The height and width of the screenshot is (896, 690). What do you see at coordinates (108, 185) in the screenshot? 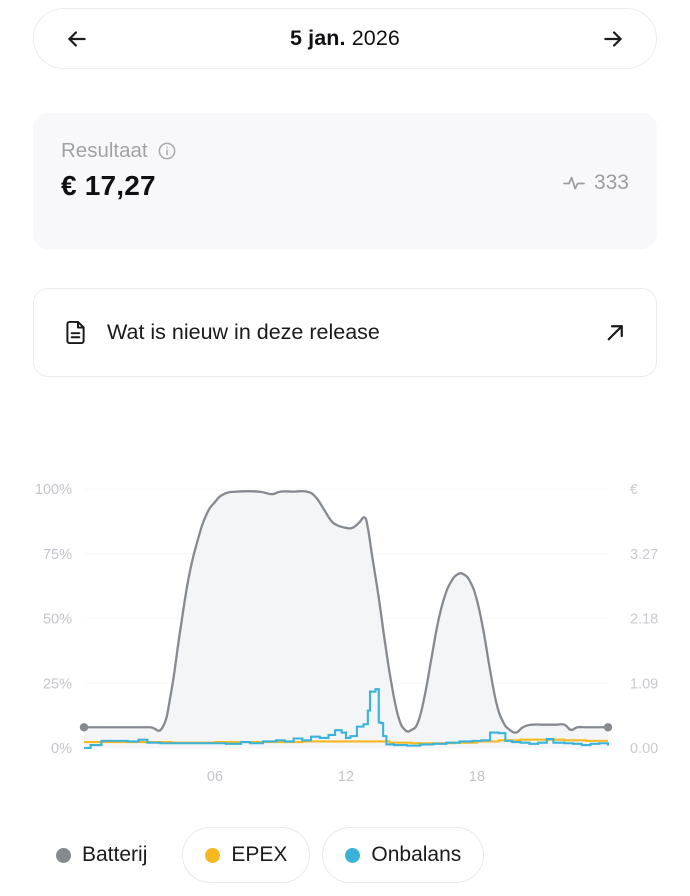
I see `result-value: € 17,27` at bounding box center [108, 185].